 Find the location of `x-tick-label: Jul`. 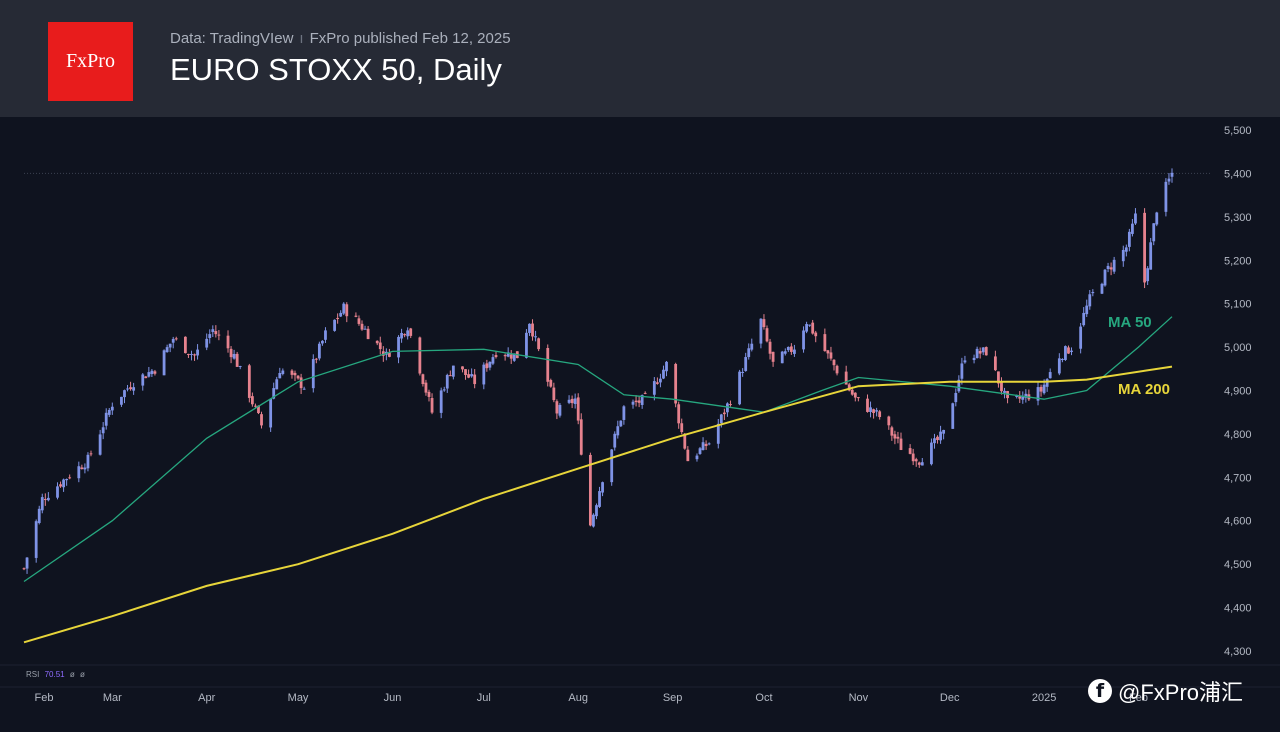

x-tick-label: Jul is located at coordinates (484, 698).